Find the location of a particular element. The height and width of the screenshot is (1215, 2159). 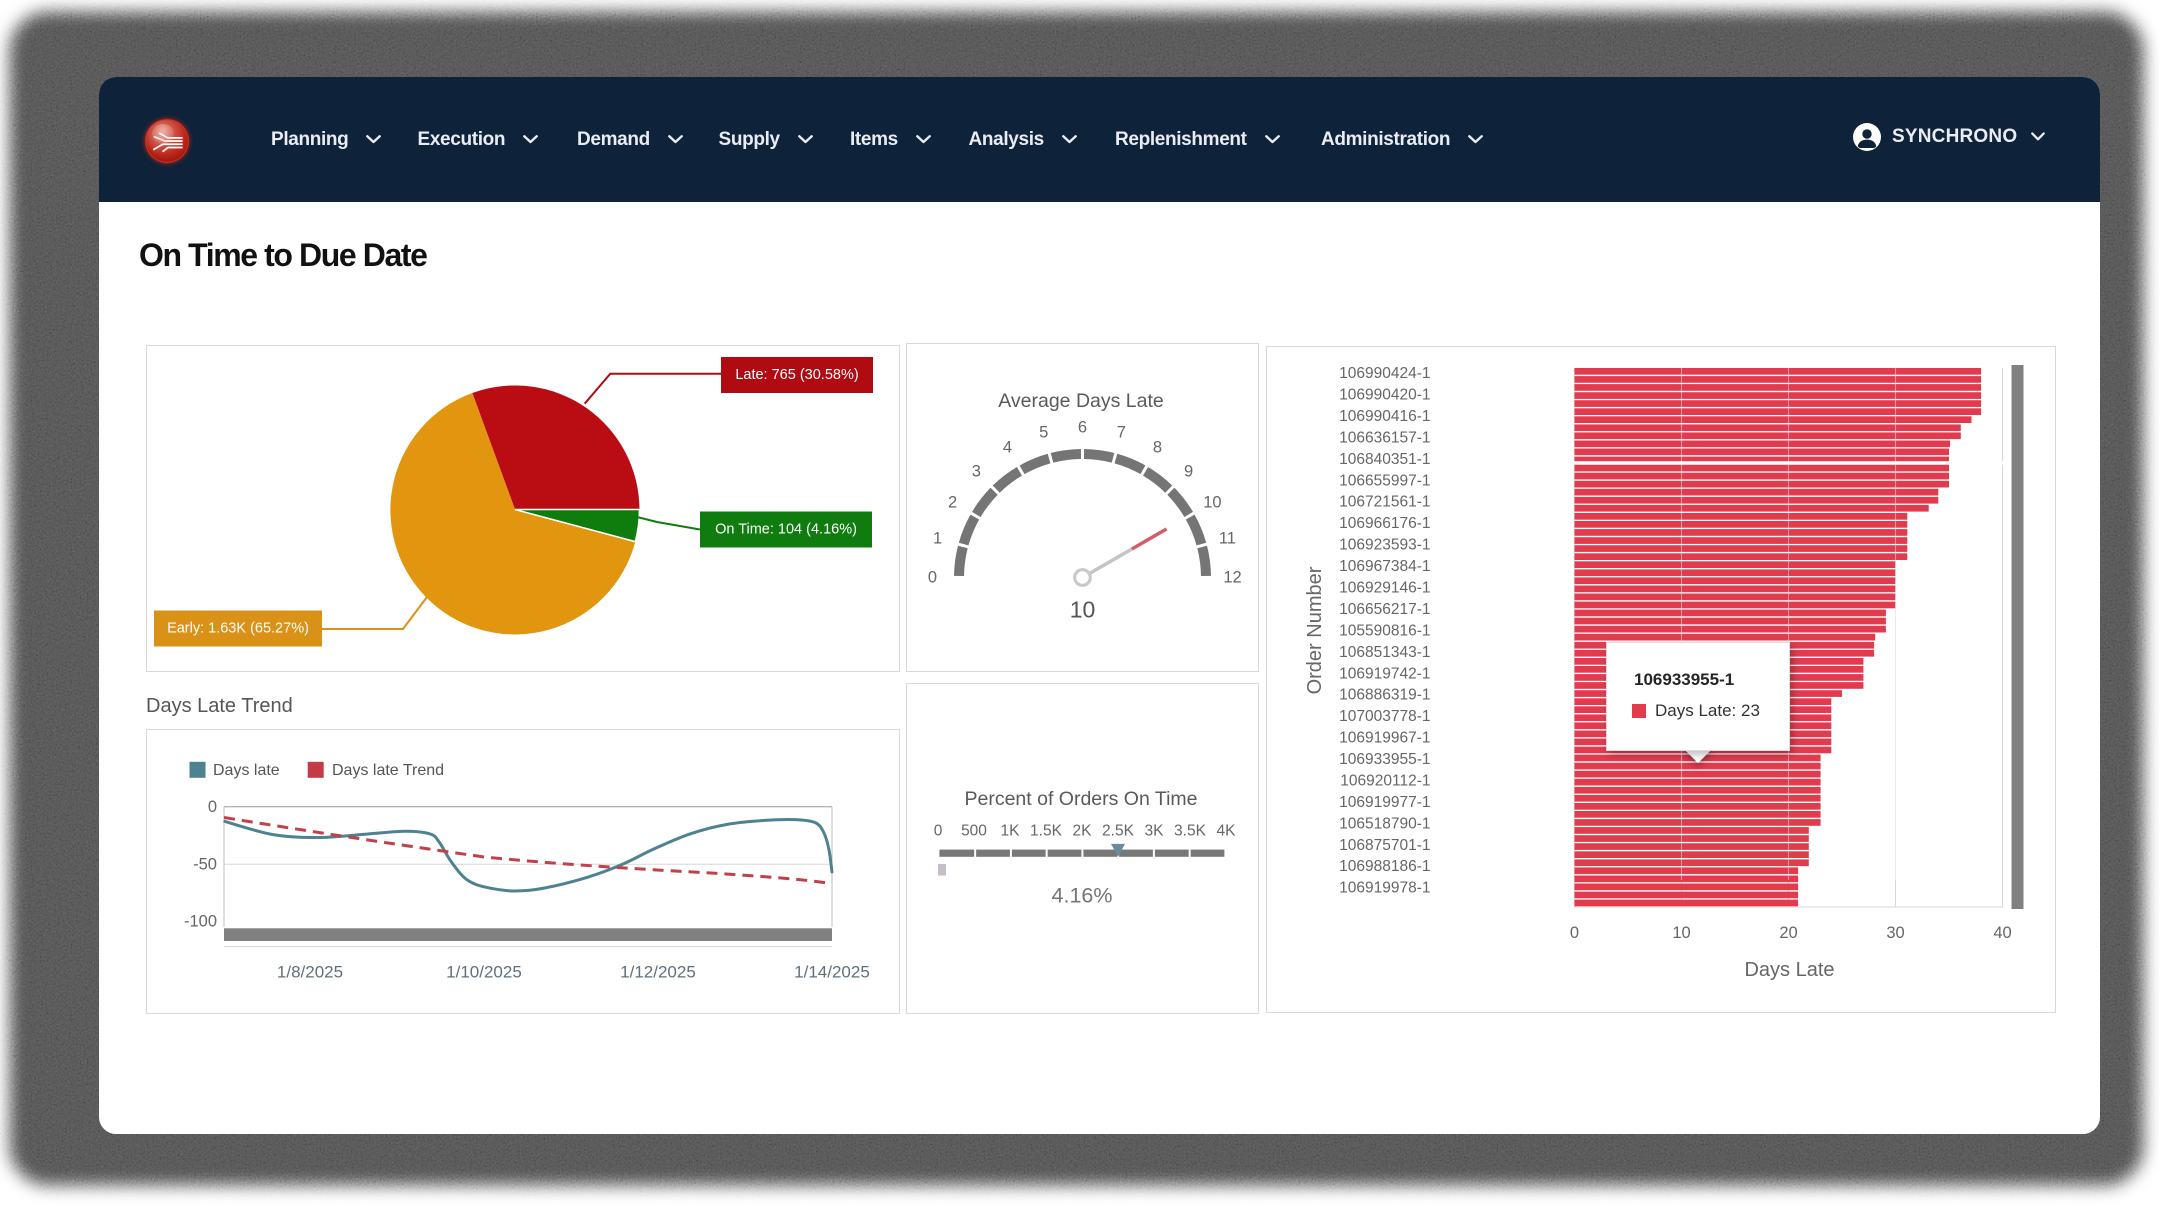

svg-text: 1 is located at coordinates (937, 539).